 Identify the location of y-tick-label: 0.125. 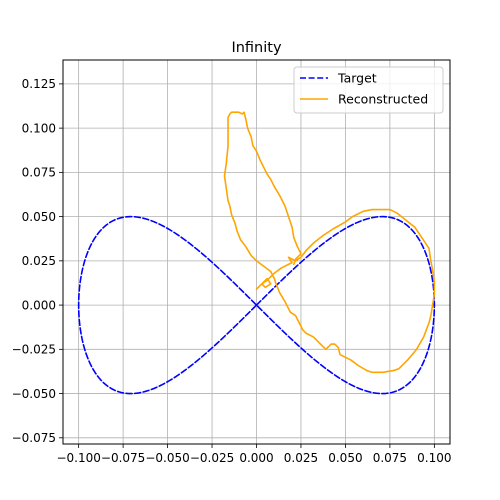
(39, 84).